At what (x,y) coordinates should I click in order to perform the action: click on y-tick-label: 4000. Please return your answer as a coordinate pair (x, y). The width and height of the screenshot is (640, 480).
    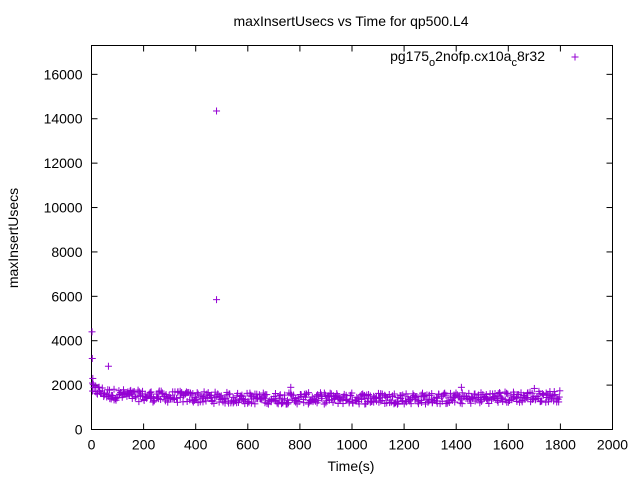
    Looking at the image, I should click on (66, 341).